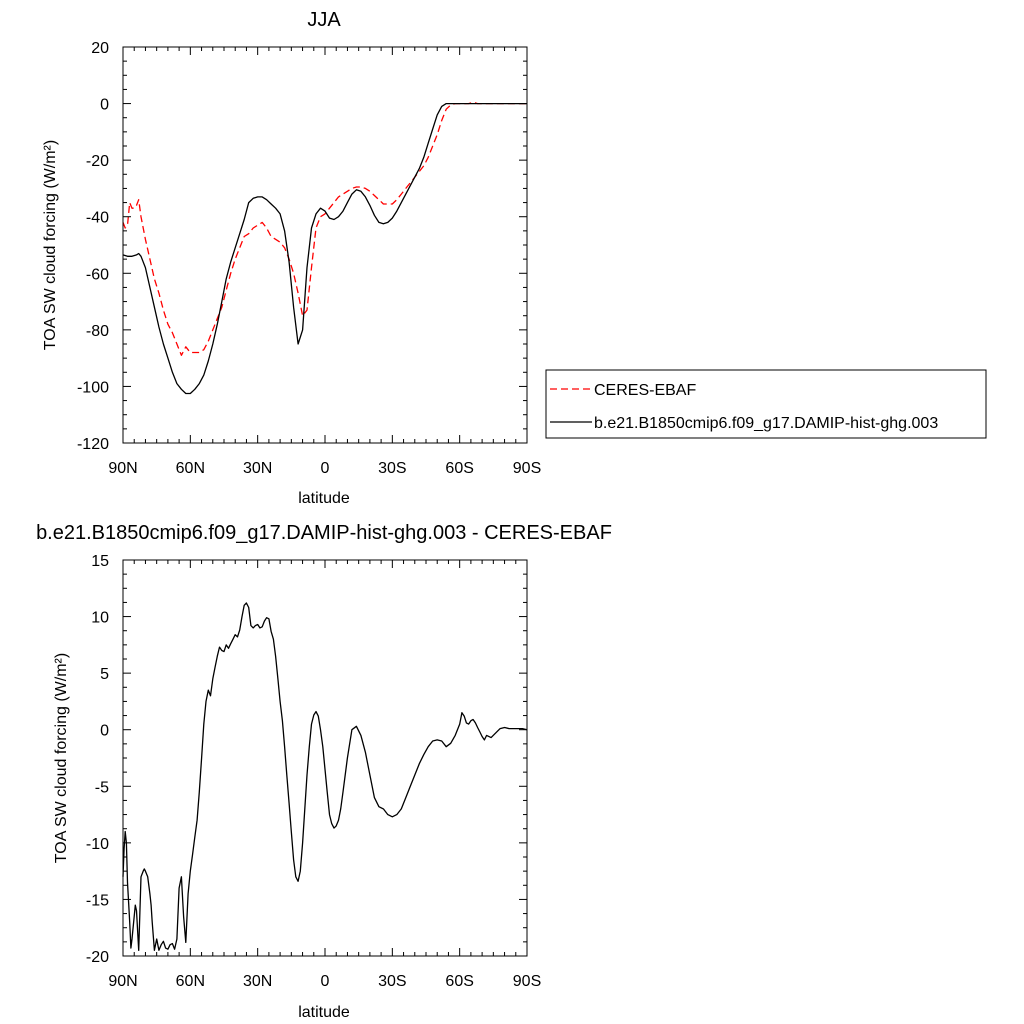 This screenshot has width=1024, height=1024. I want to click on bottom-chart-y-axis-label: TOA SW cloud forcing (W/m²), so click(61, 758).